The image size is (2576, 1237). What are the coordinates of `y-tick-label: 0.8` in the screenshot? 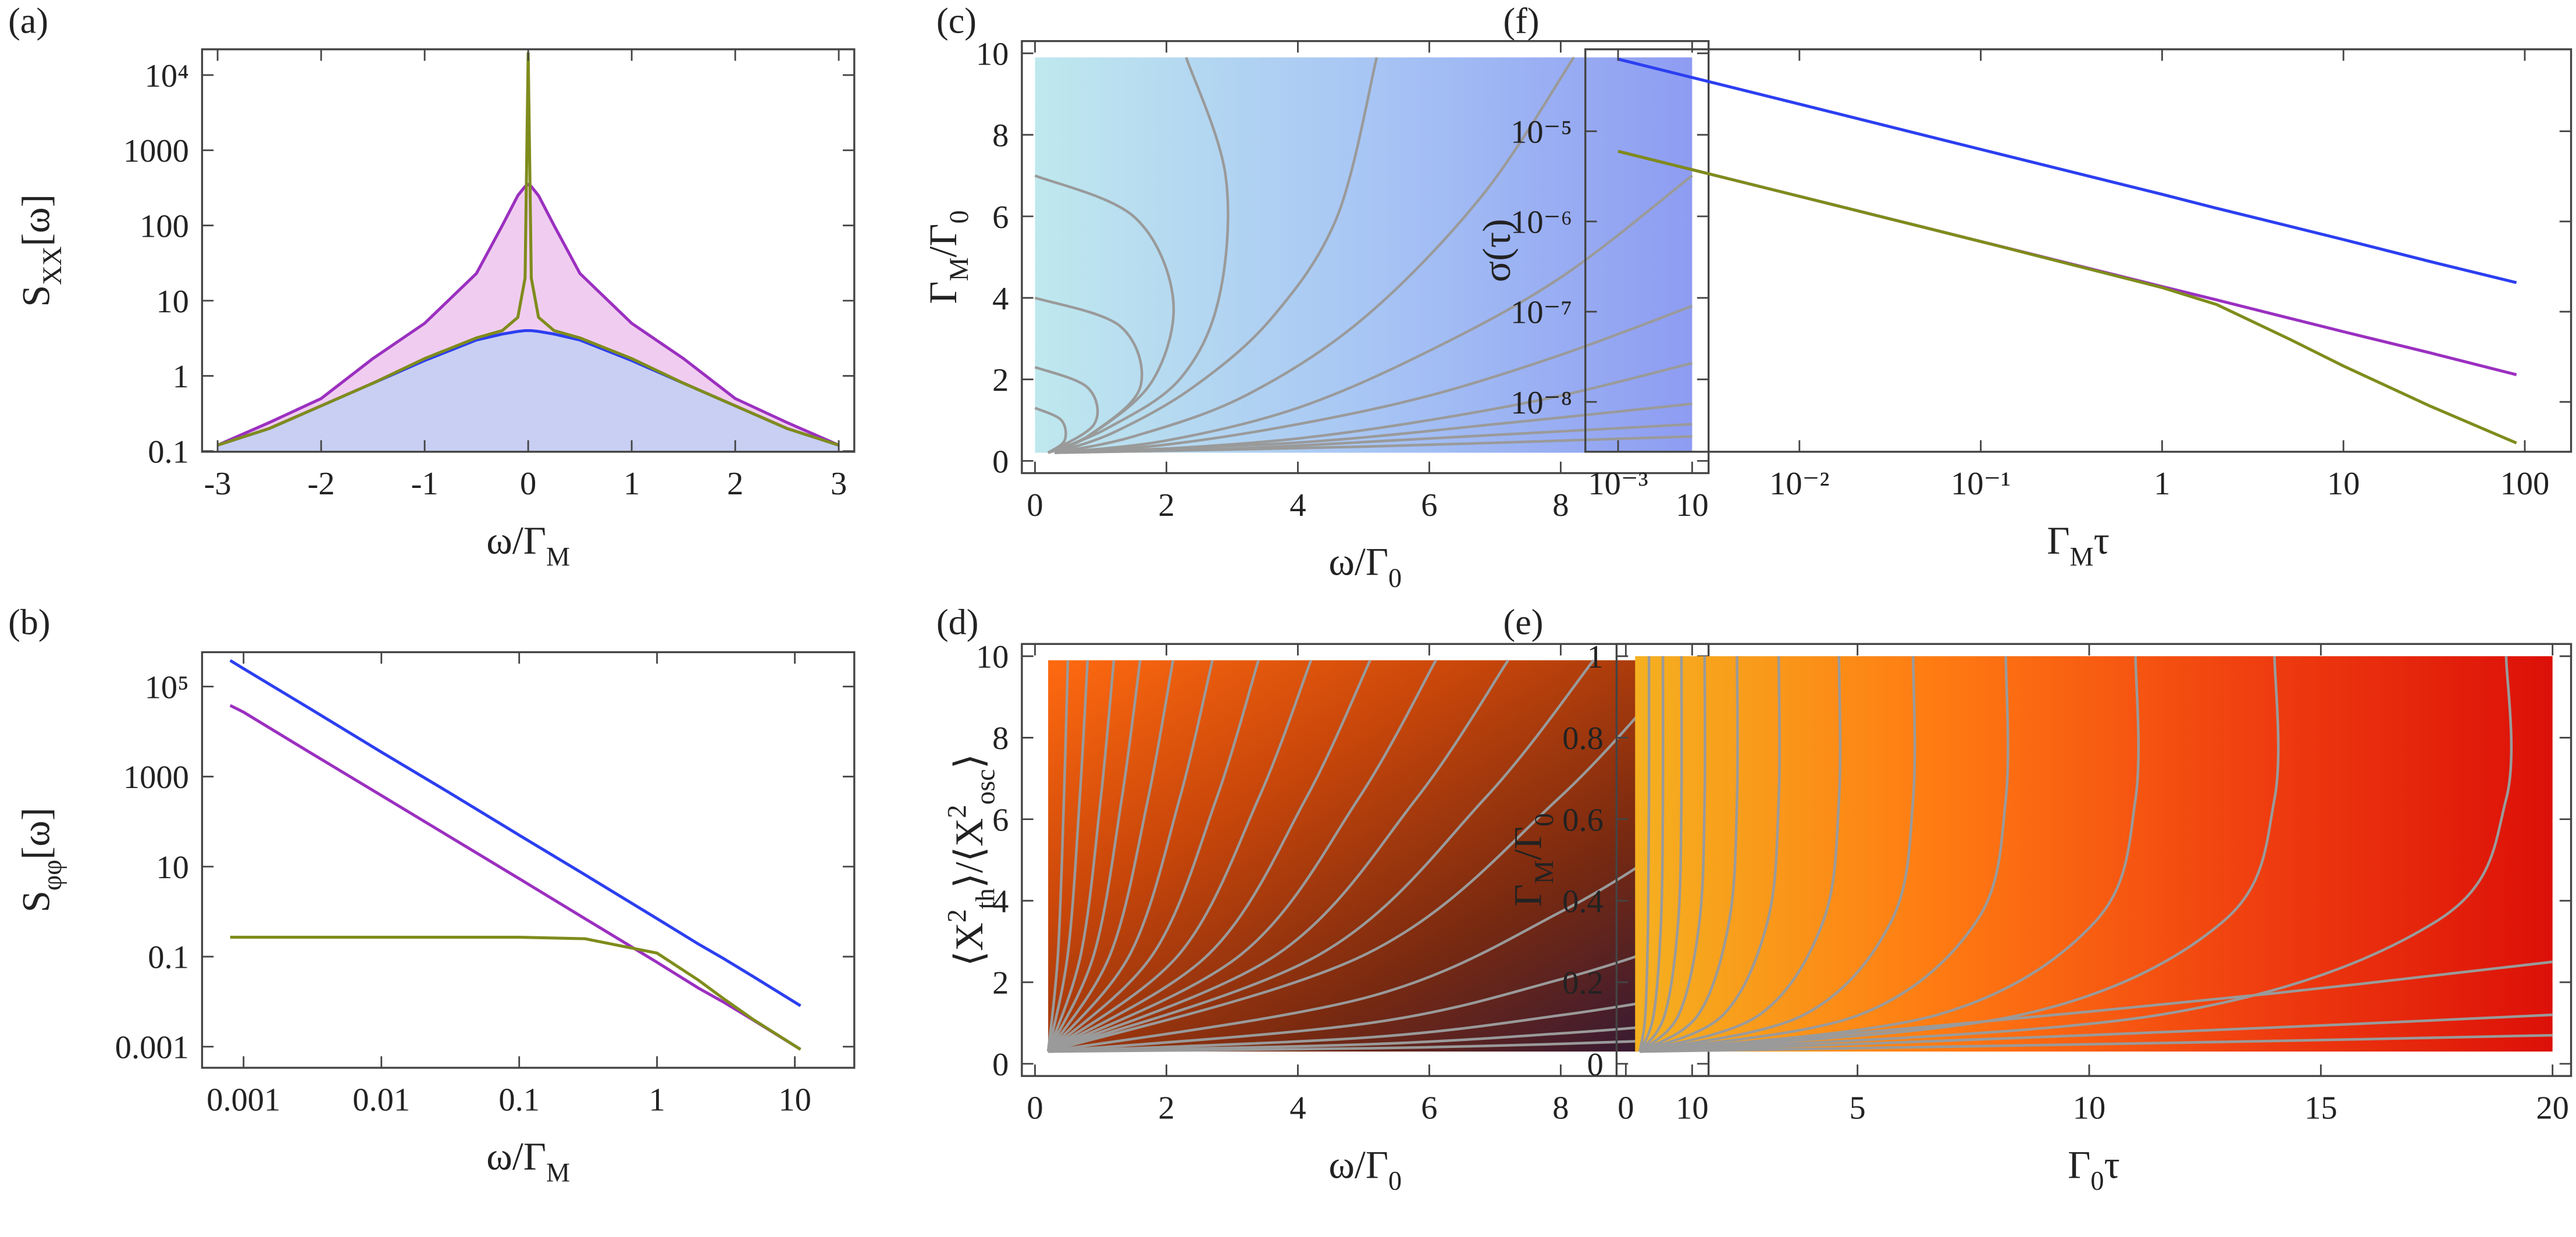 It's located at (1583, 739).